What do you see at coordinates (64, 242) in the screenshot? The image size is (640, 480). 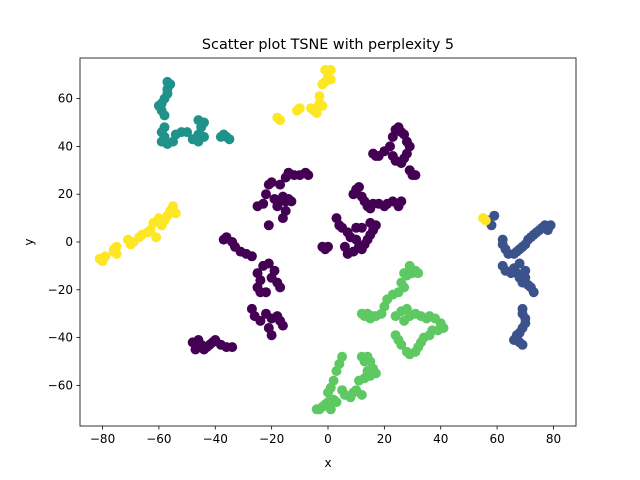 I see `y-axis: −60 −40 −20 0 20 40 60` at bounding box center [64, 242].